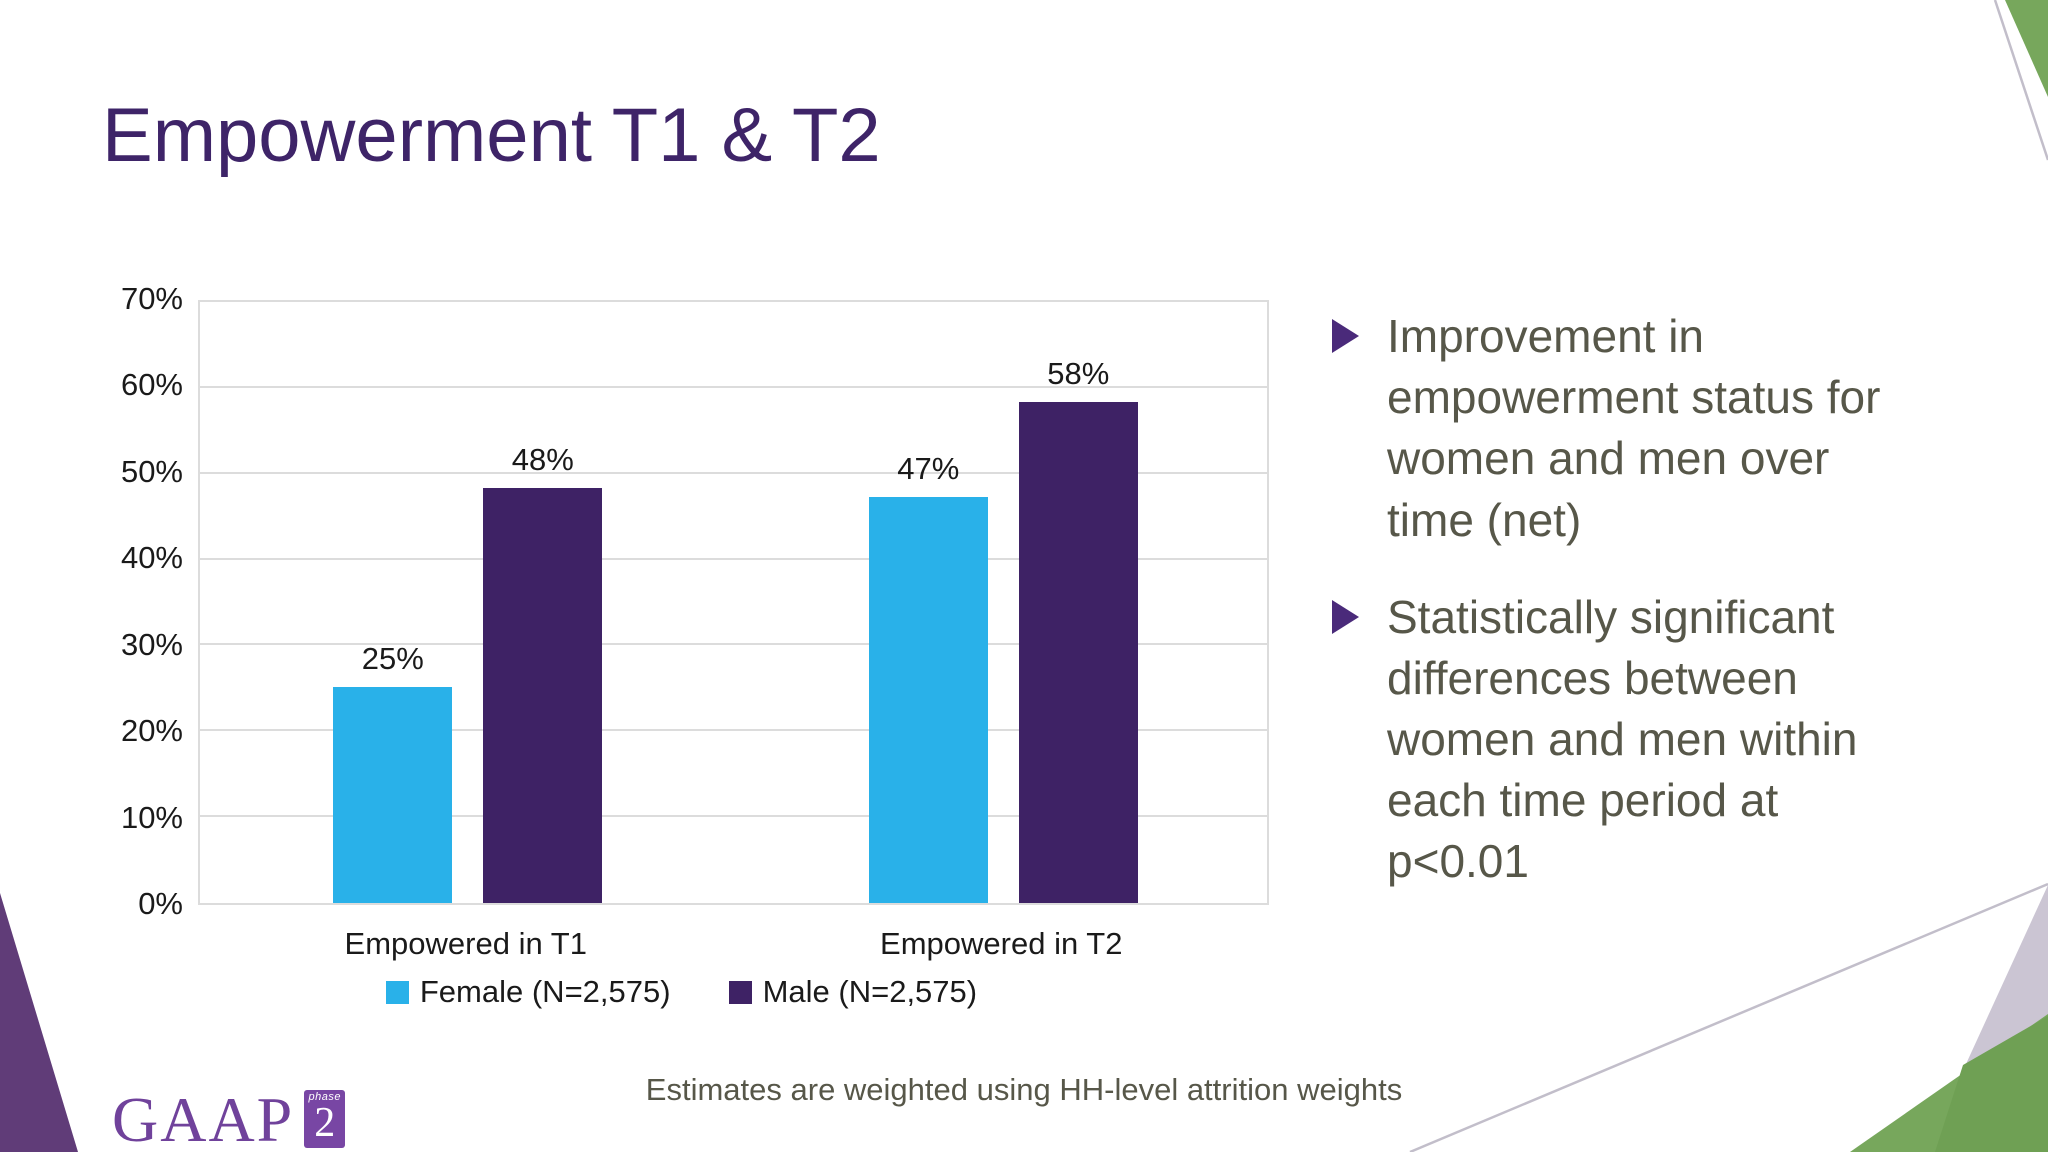 The width and height of the screenshot is (2048, 1152). What do you see at coordinates (1001, 943) in the screenshot?
I see `category-label: Empowered in T2` at bounding box center [1001, 943].